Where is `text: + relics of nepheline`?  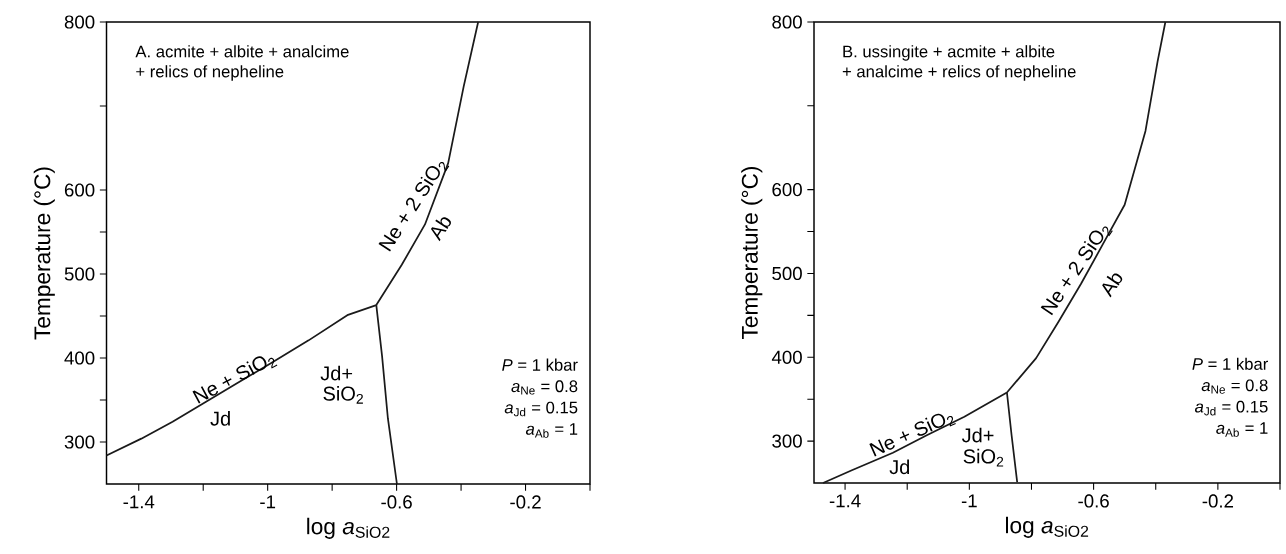
text: + relics of nepheline is located at coordinates (210, 73).